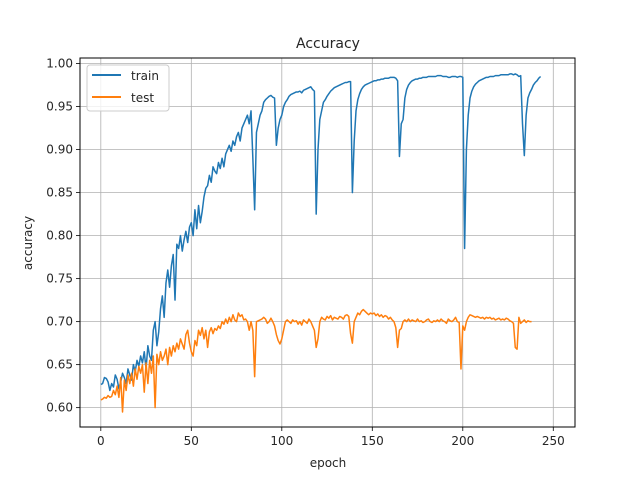 This screenshot has width=640, height=480. Describe the element at coordinates (281, 441) in the screenshot. I see `x-tick-label: 100` at that location.